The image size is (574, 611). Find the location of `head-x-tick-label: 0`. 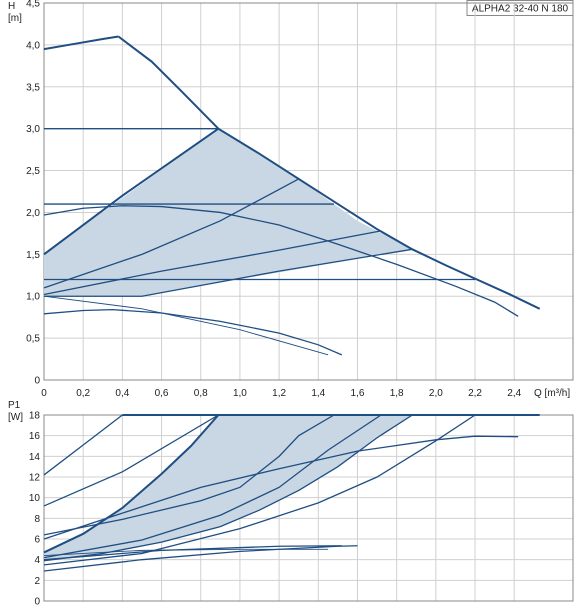

head-x-tick-label: 0 is located at coordinates (44, 393).